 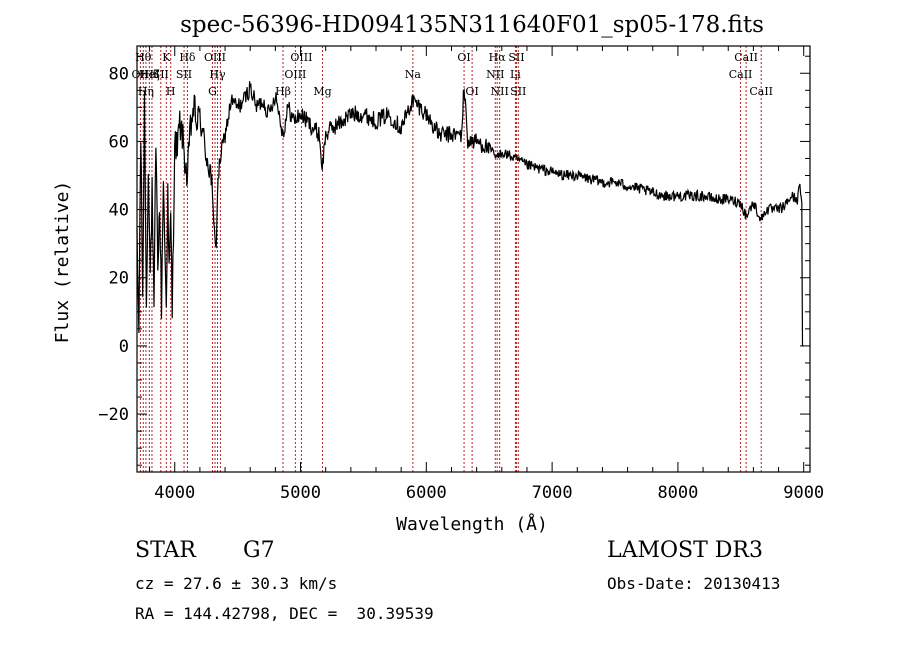 I want to click on y-tick-label: −20, so click(x=113, y=415).